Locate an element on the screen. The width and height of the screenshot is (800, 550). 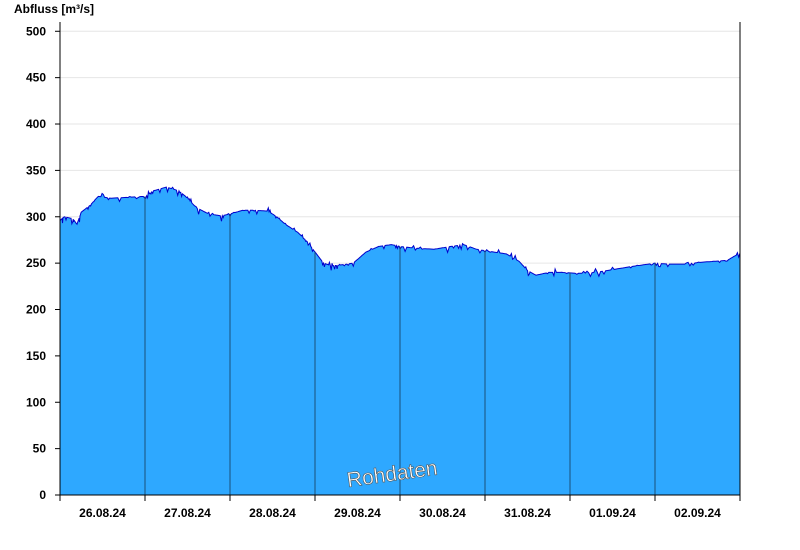
y-tick-label: 400 is located at coordinates (36, 124).